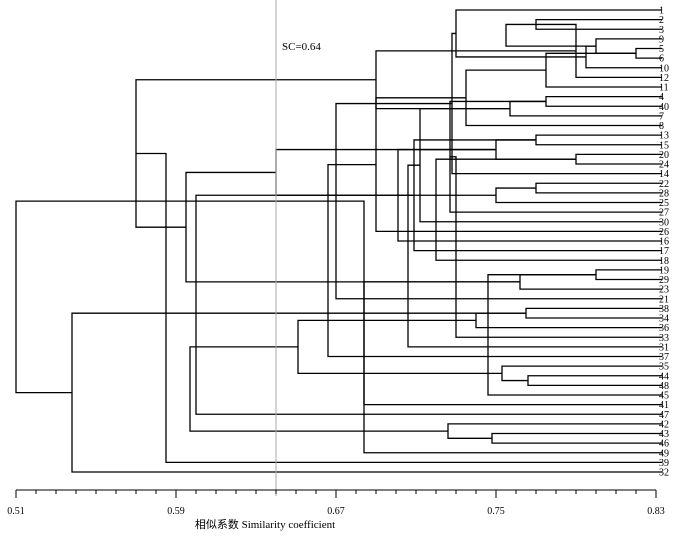 The width and height of the screenshot is (678, 541). I want to click on leaf-label: 33, so click(664, 338).